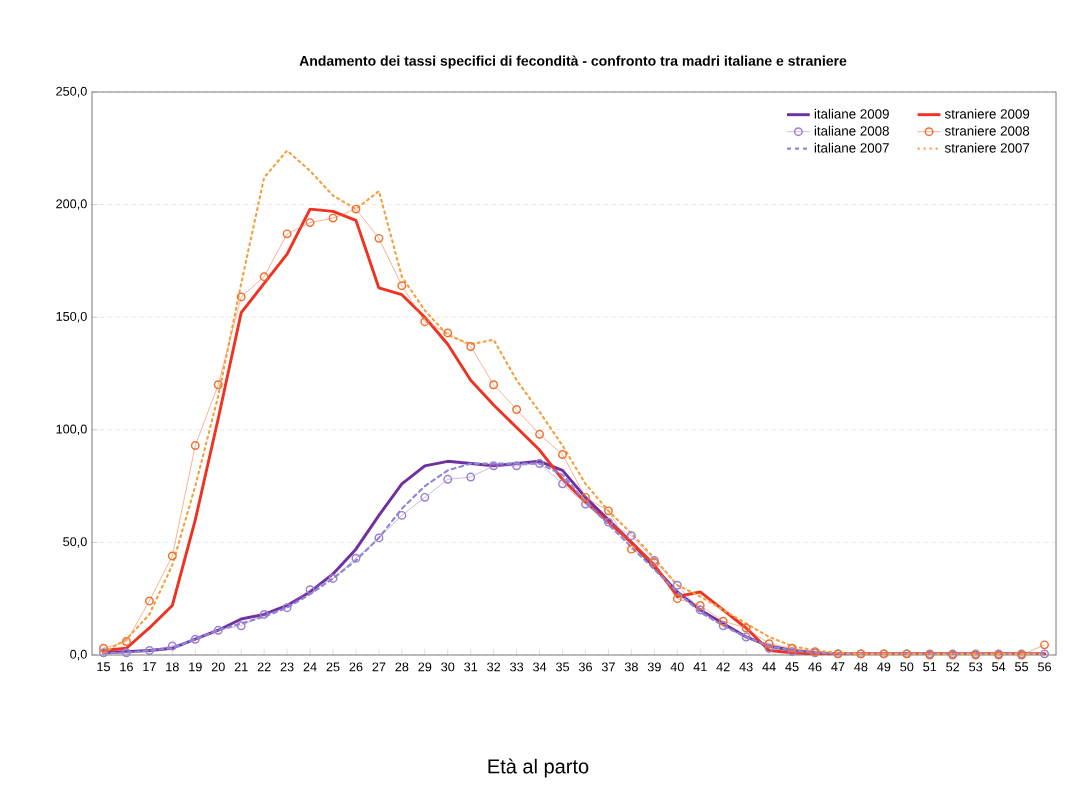 Image resolution: width=1088 pixels, height=804 pixels. Describe the element at coordinates (218, 667) in the screenshot. I see `x-tick-label: 20` at that location.